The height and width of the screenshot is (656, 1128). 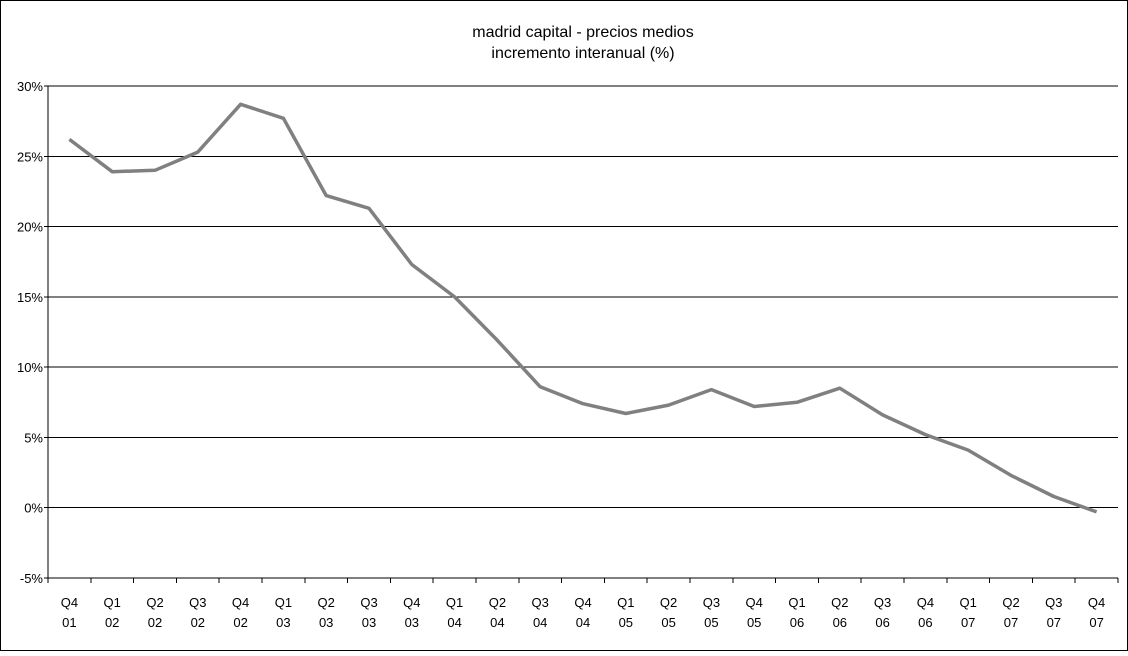 What do you see at coordinates (30, 156) in the screenshot?
I see `y-tick-label: 25%` at bounding box center [30, 156].